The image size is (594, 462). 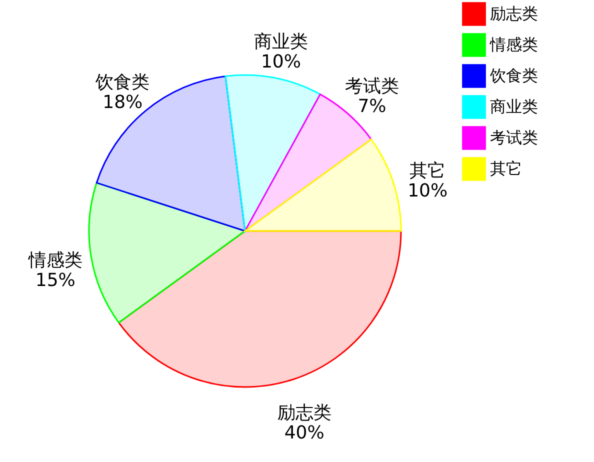 What do you see at coordinates (372, 106) in the screenshot?
I see `data-label: 7%` at bounding box center [372, 106].